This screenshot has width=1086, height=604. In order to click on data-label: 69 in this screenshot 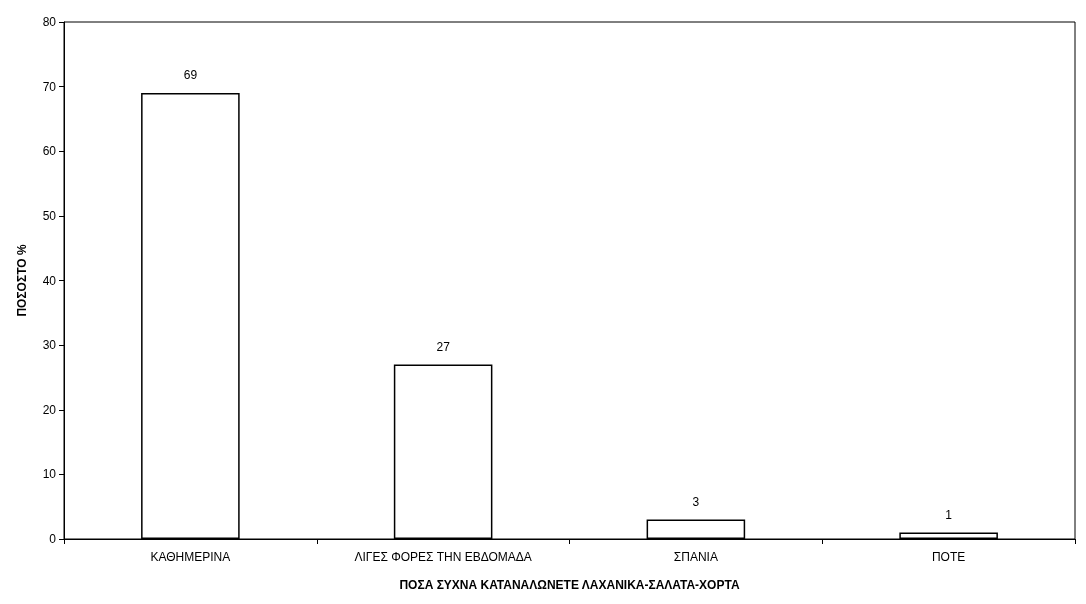, I will do `click(190, 75)`.